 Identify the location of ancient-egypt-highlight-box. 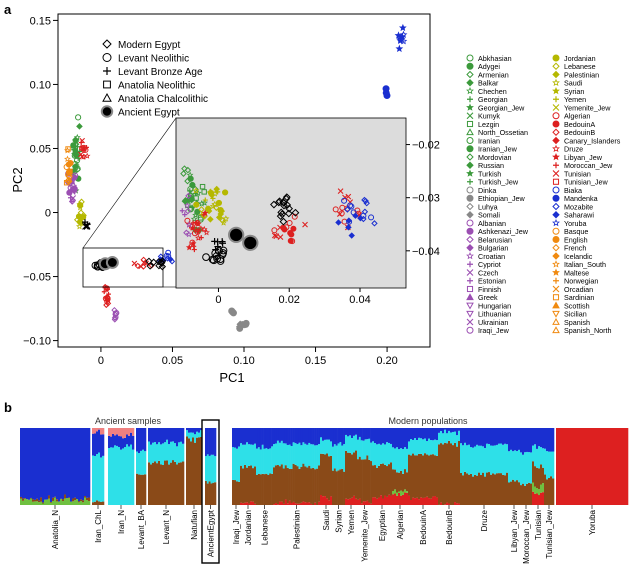
(210, 491).